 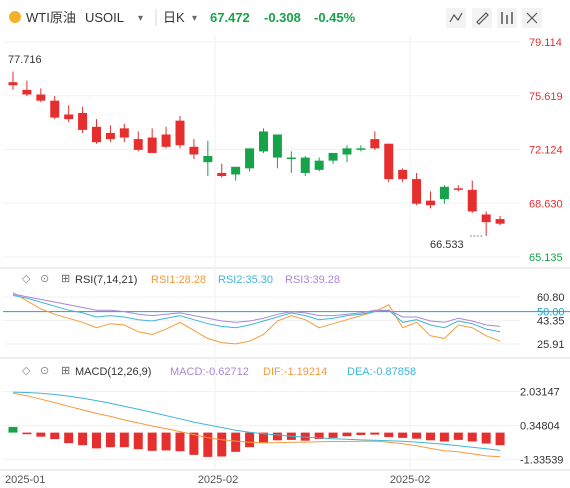 What do you see at coordinates (295, 372) in the screenshot?
I see `dif-legend-value: DIF:-1.19214` at bounding box center [295, 372].